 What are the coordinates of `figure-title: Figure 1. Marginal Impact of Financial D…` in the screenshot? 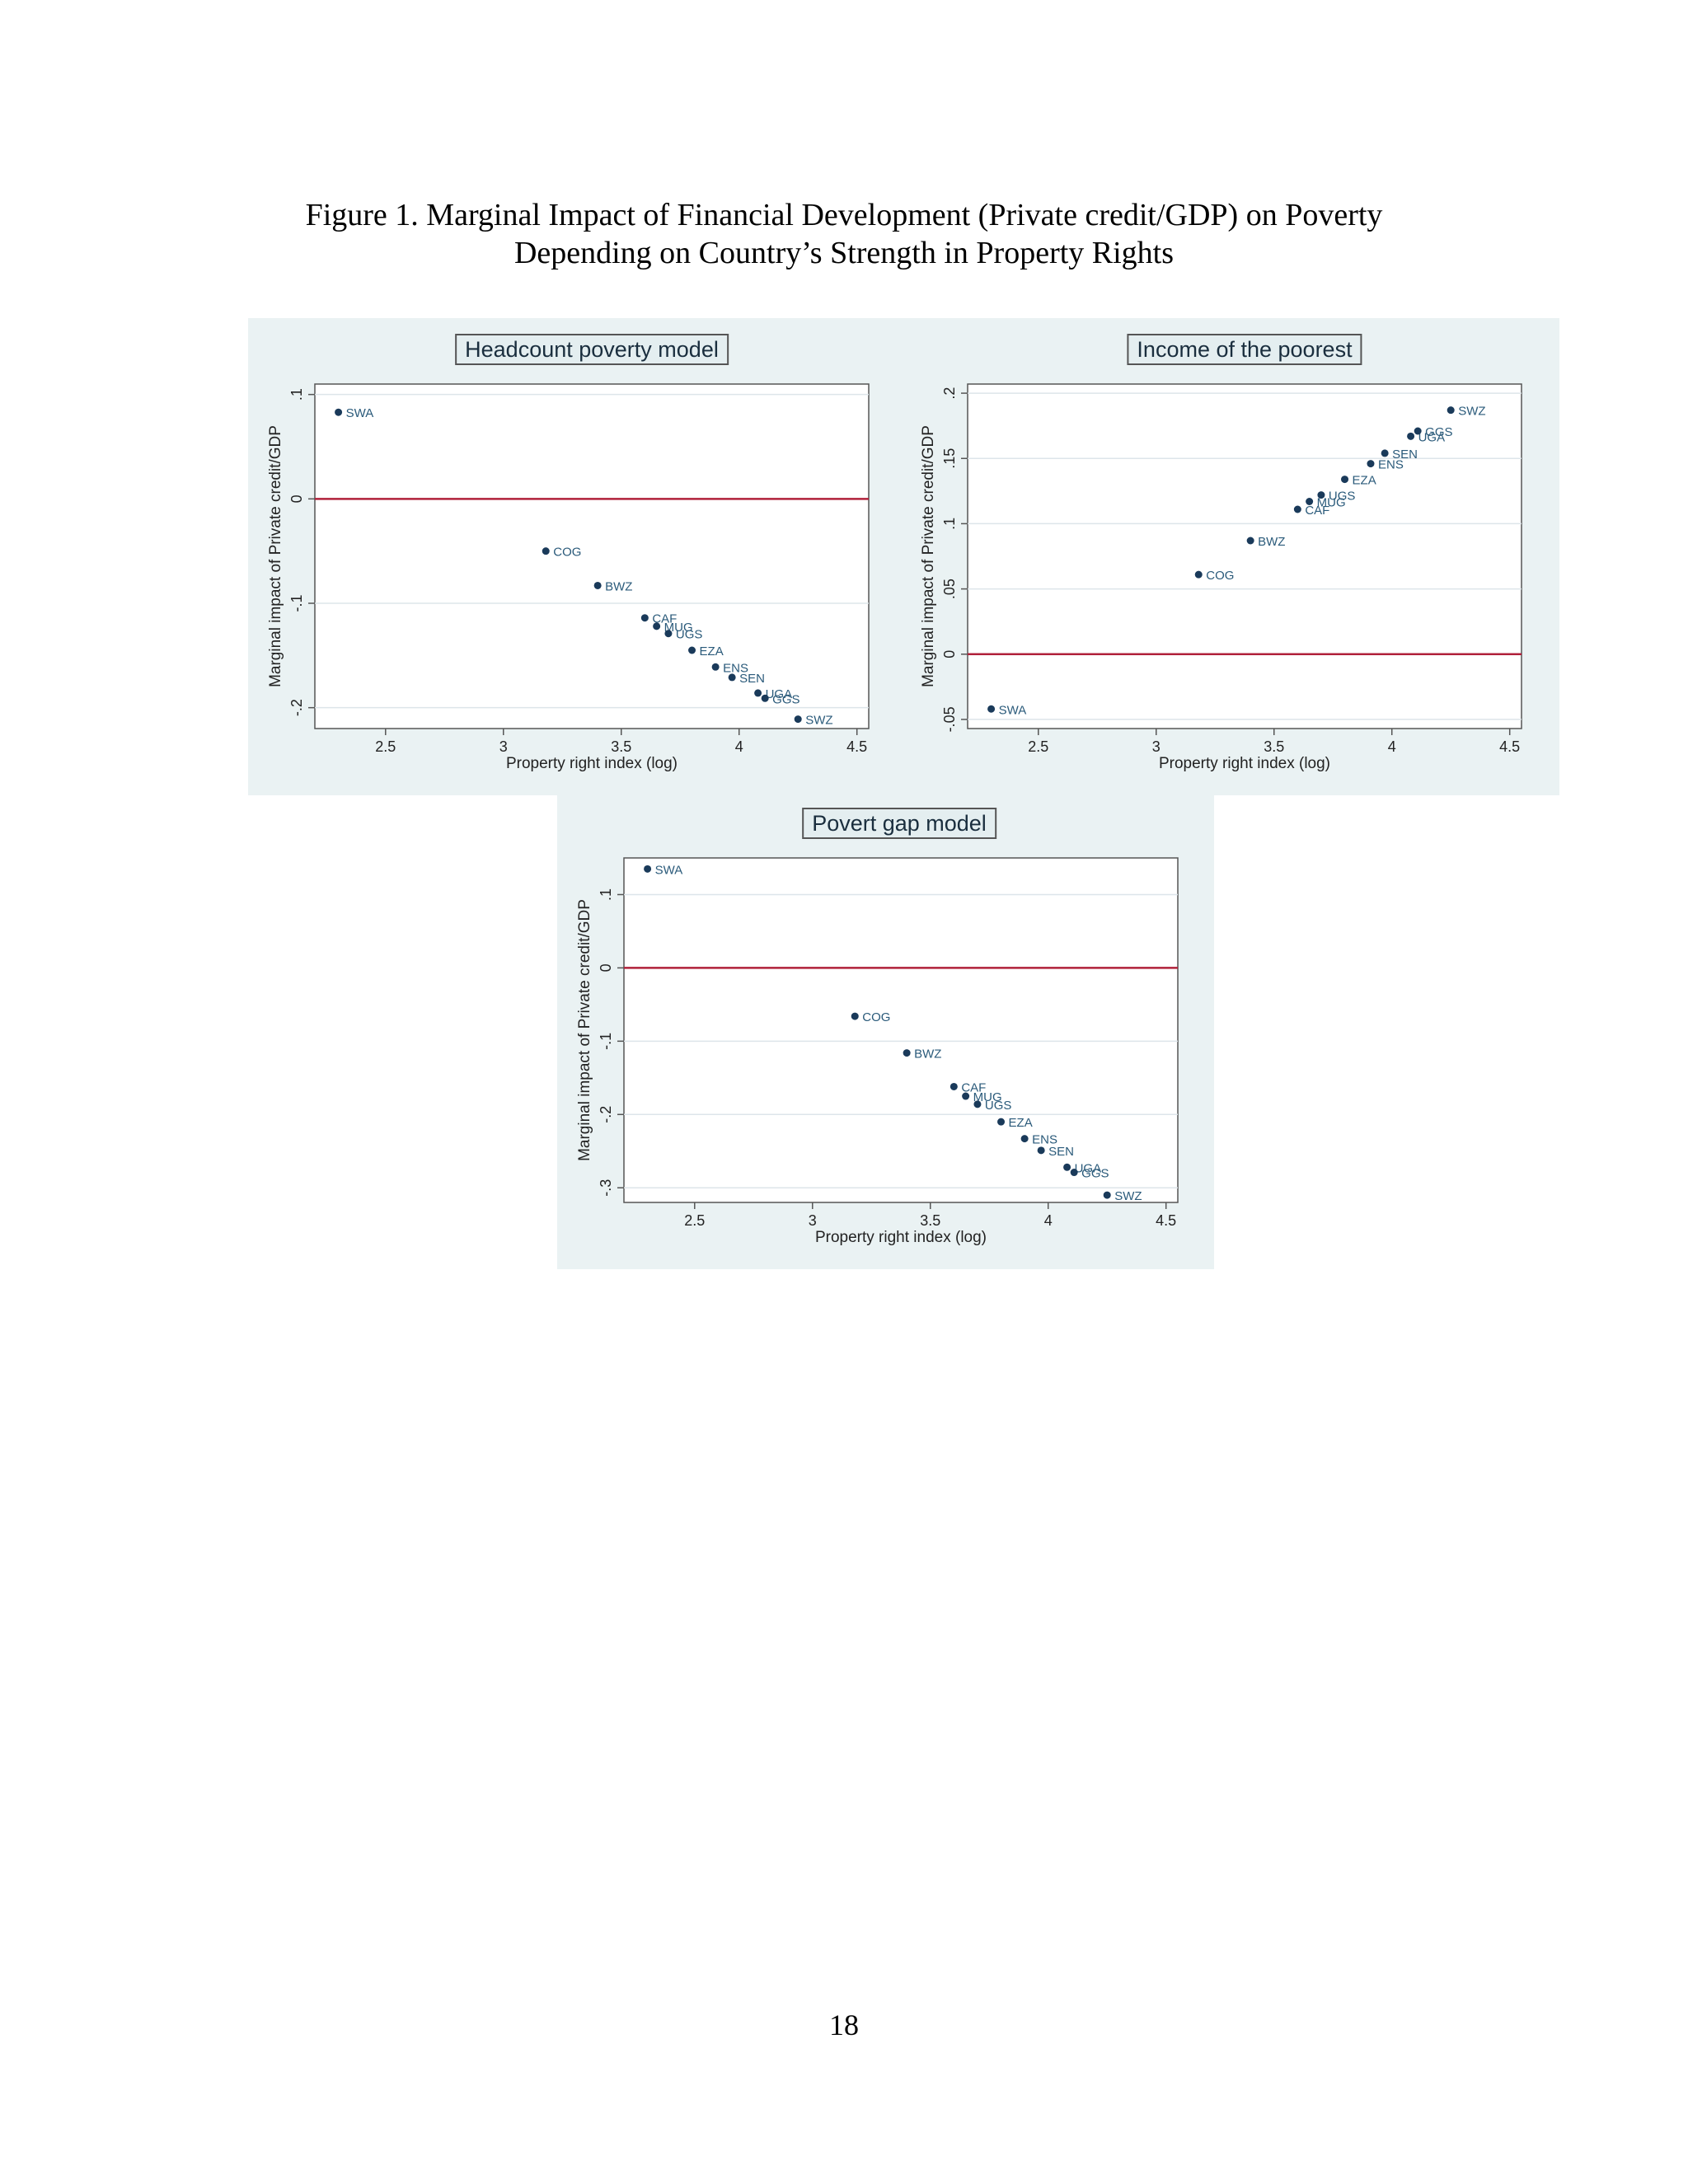 It's located at (844, 234).